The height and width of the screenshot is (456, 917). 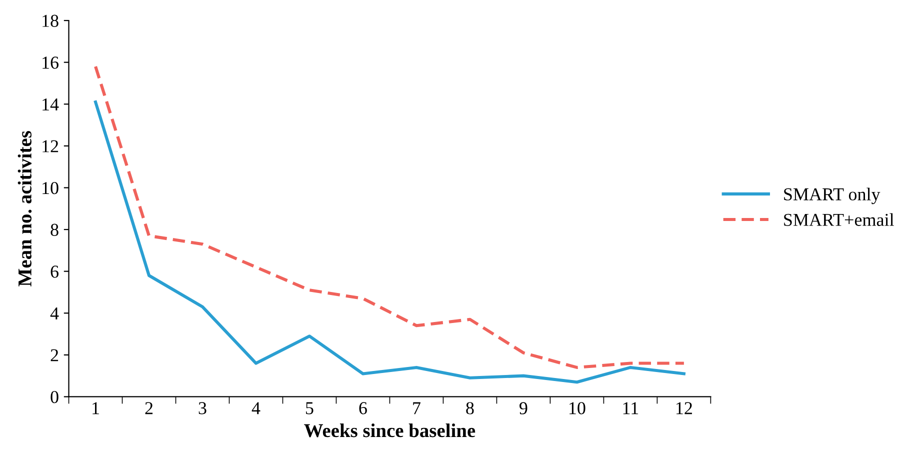 What do you see at coordinates (95, 408) in the screenshot?
I see `x-tick-label: 1` at bounding box center [95, 408].